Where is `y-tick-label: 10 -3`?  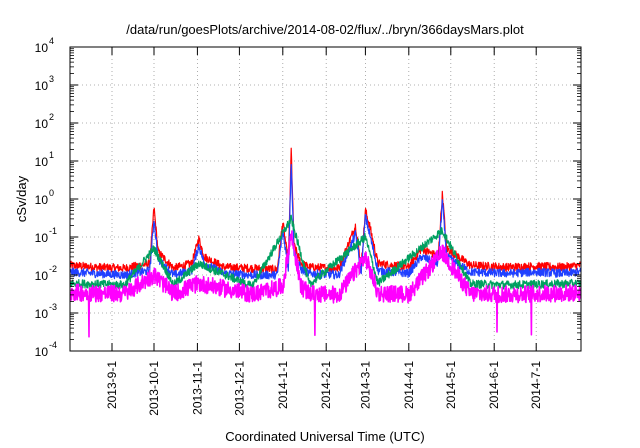 y-tick-label: 10 -3 is located at coordinates (46, 311).